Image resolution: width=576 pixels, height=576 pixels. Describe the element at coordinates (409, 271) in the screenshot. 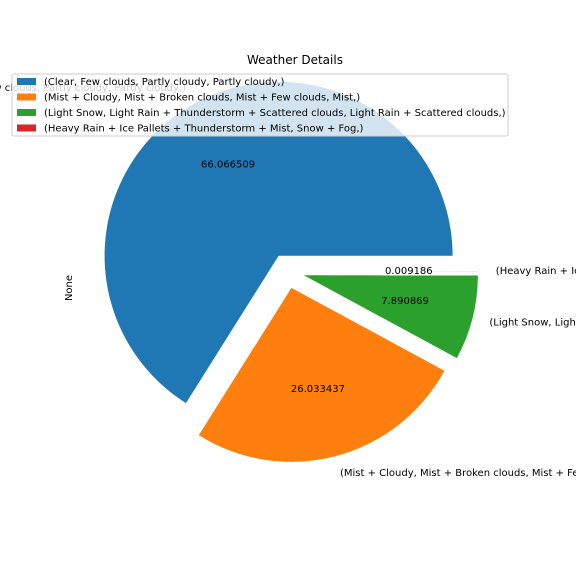

I see `pie-value-label: 0.009186` at that location.